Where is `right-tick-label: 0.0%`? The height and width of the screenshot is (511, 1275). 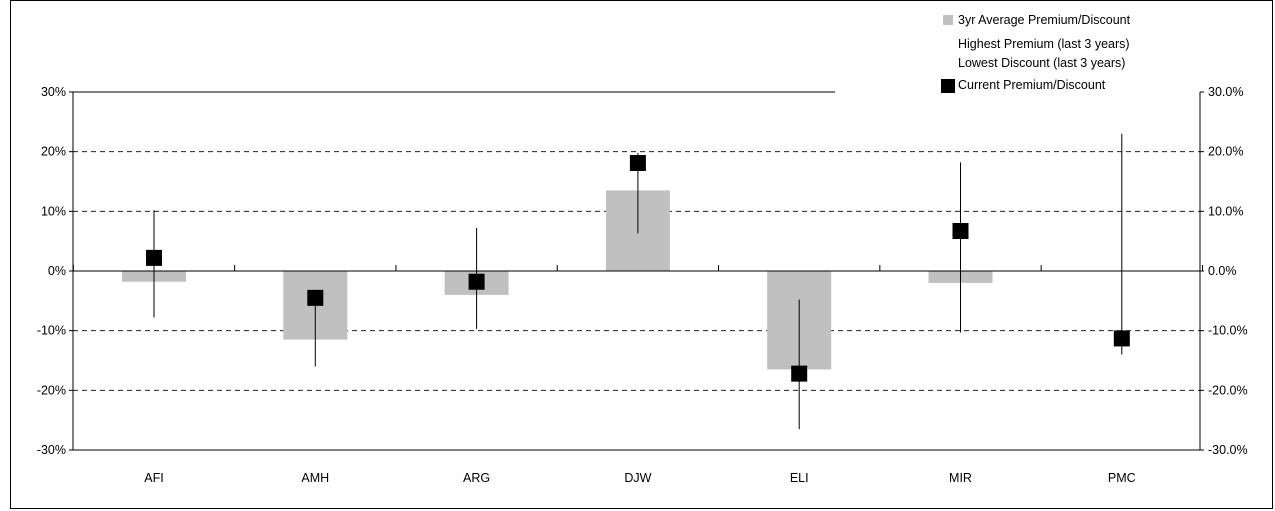 right-tick-label: 0.0% is located at coordinates (1222, 271).